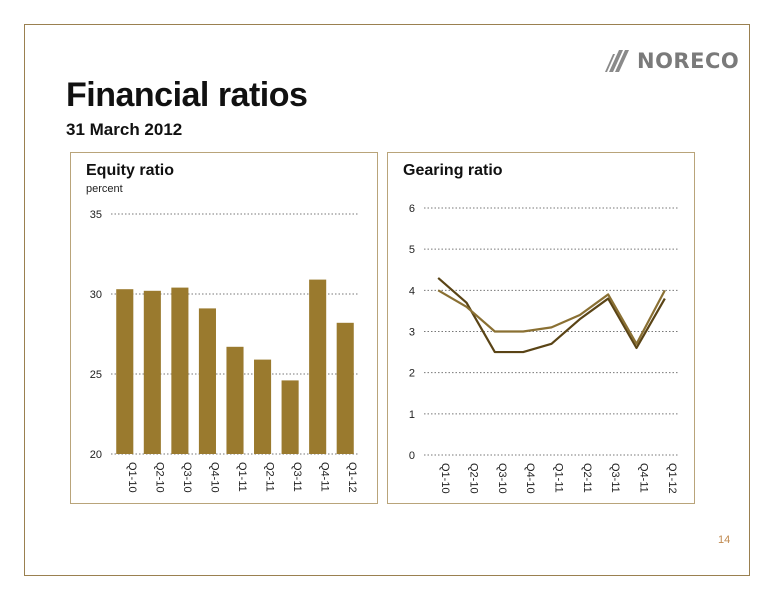  Describe the element at coordinates (104, 189) in the screenshot. I see `equity-chart-unit: percent` at that location.